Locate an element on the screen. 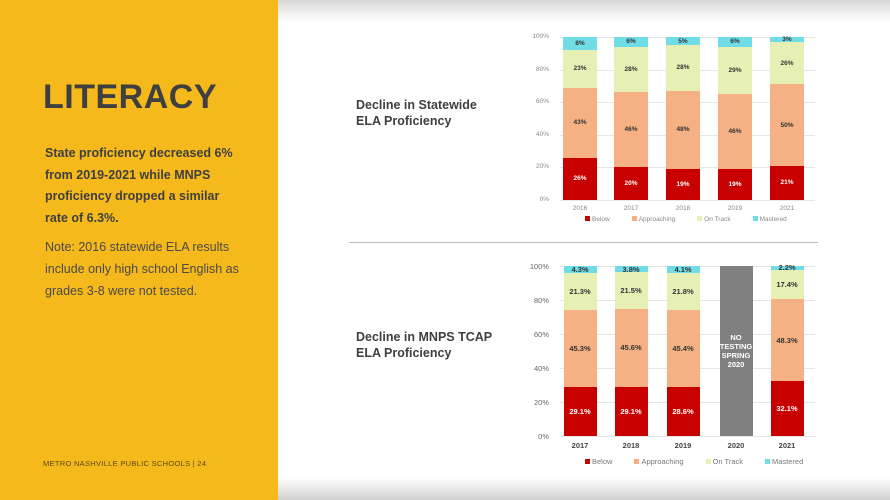 This screenshot has width=890, height=500. bar-segment-below: 32.1% is located at coordinates (787, 408).